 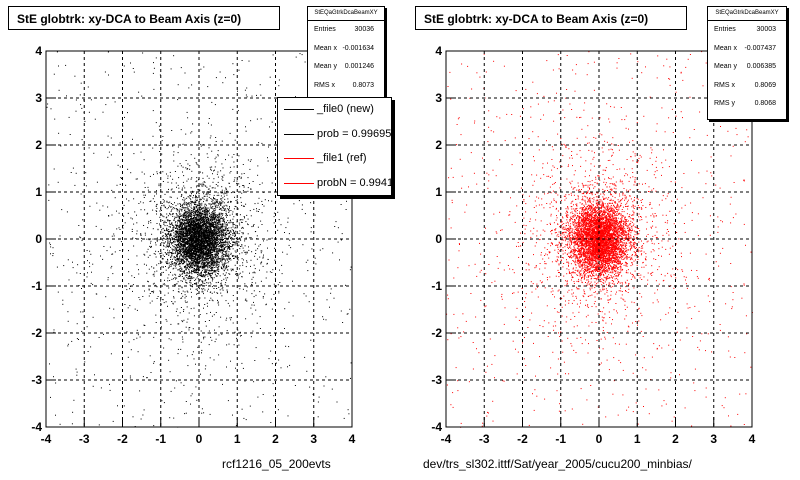 I want to click on right-stats-row: RMS x 0.8069, so click(x=745, y=85).